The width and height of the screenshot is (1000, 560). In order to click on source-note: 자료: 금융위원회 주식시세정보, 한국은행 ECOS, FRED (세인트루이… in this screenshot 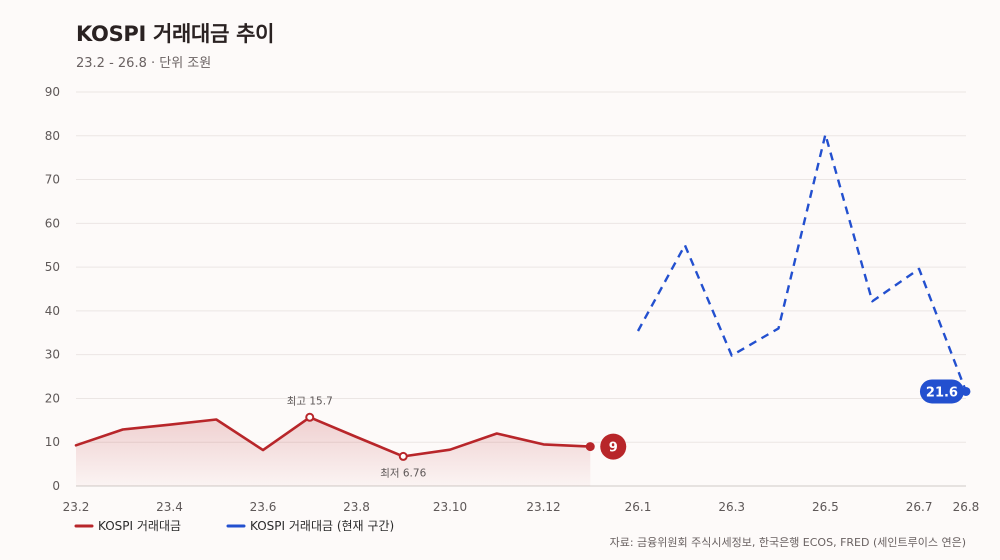, I will do `click(787, 542)`.